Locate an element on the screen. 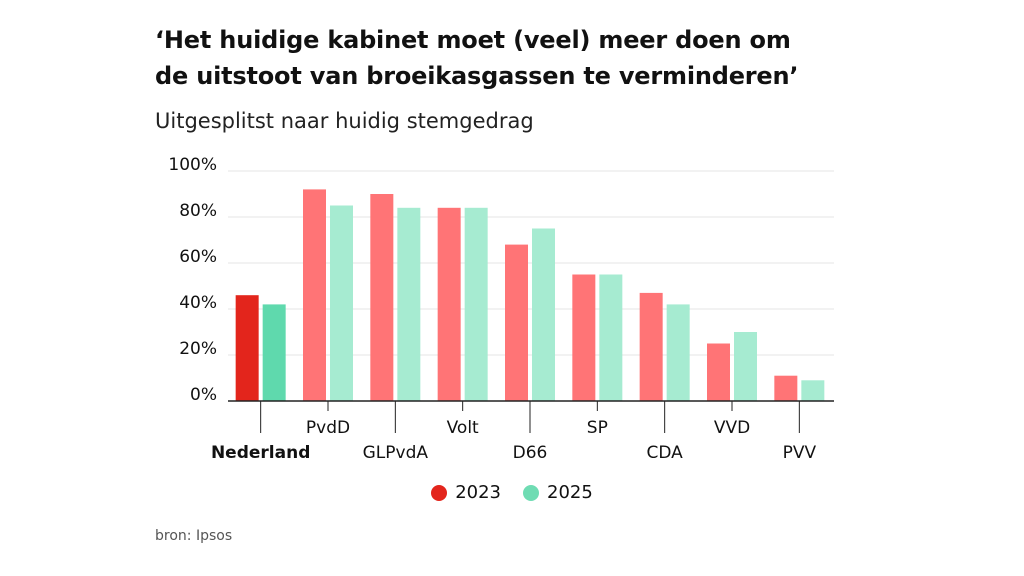  bar-pvv-2023 is located at coordinates (786, 388).